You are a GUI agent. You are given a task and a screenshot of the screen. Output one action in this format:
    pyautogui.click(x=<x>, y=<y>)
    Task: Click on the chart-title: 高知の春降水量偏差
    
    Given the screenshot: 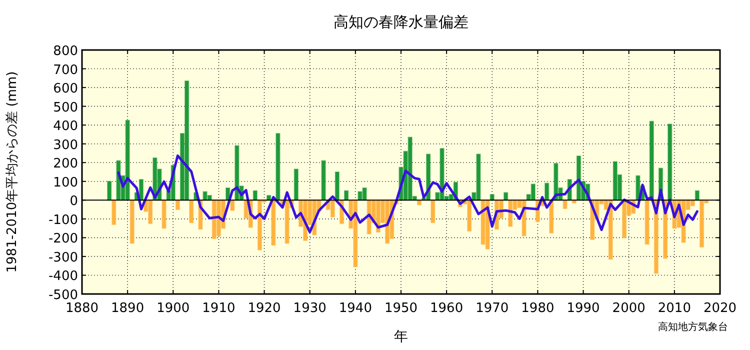 What is the action you would take?
    pyautogui.click(x=401, y=22)
    